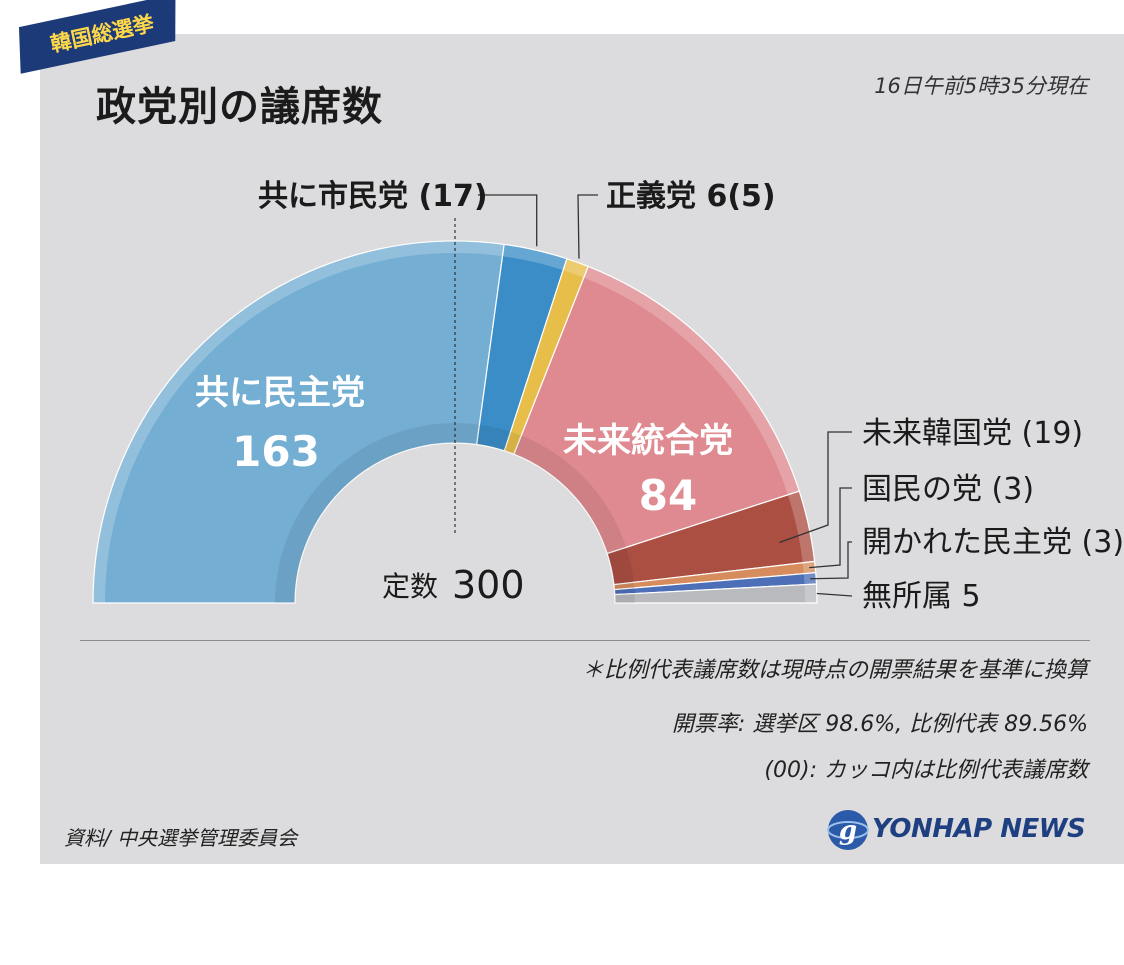 This screenshot has height=965, width=1124. What do you see at coordinates (587, 226) in the screenshot?
I see `leader-jeongui` at bounding box center [587, 226].